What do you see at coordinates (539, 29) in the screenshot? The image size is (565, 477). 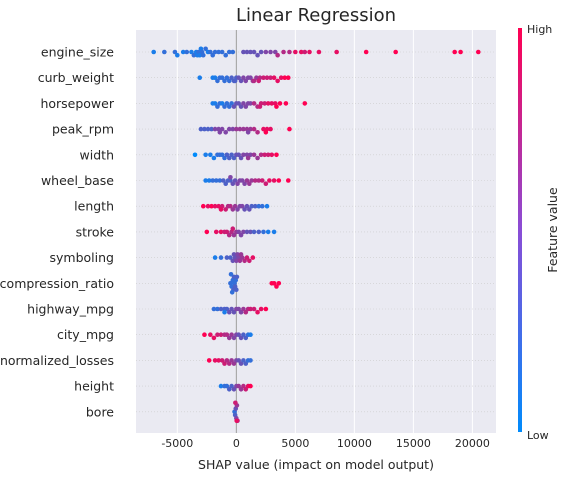 I see `colorbar-high-label: High` at bounding box center [539, 29].